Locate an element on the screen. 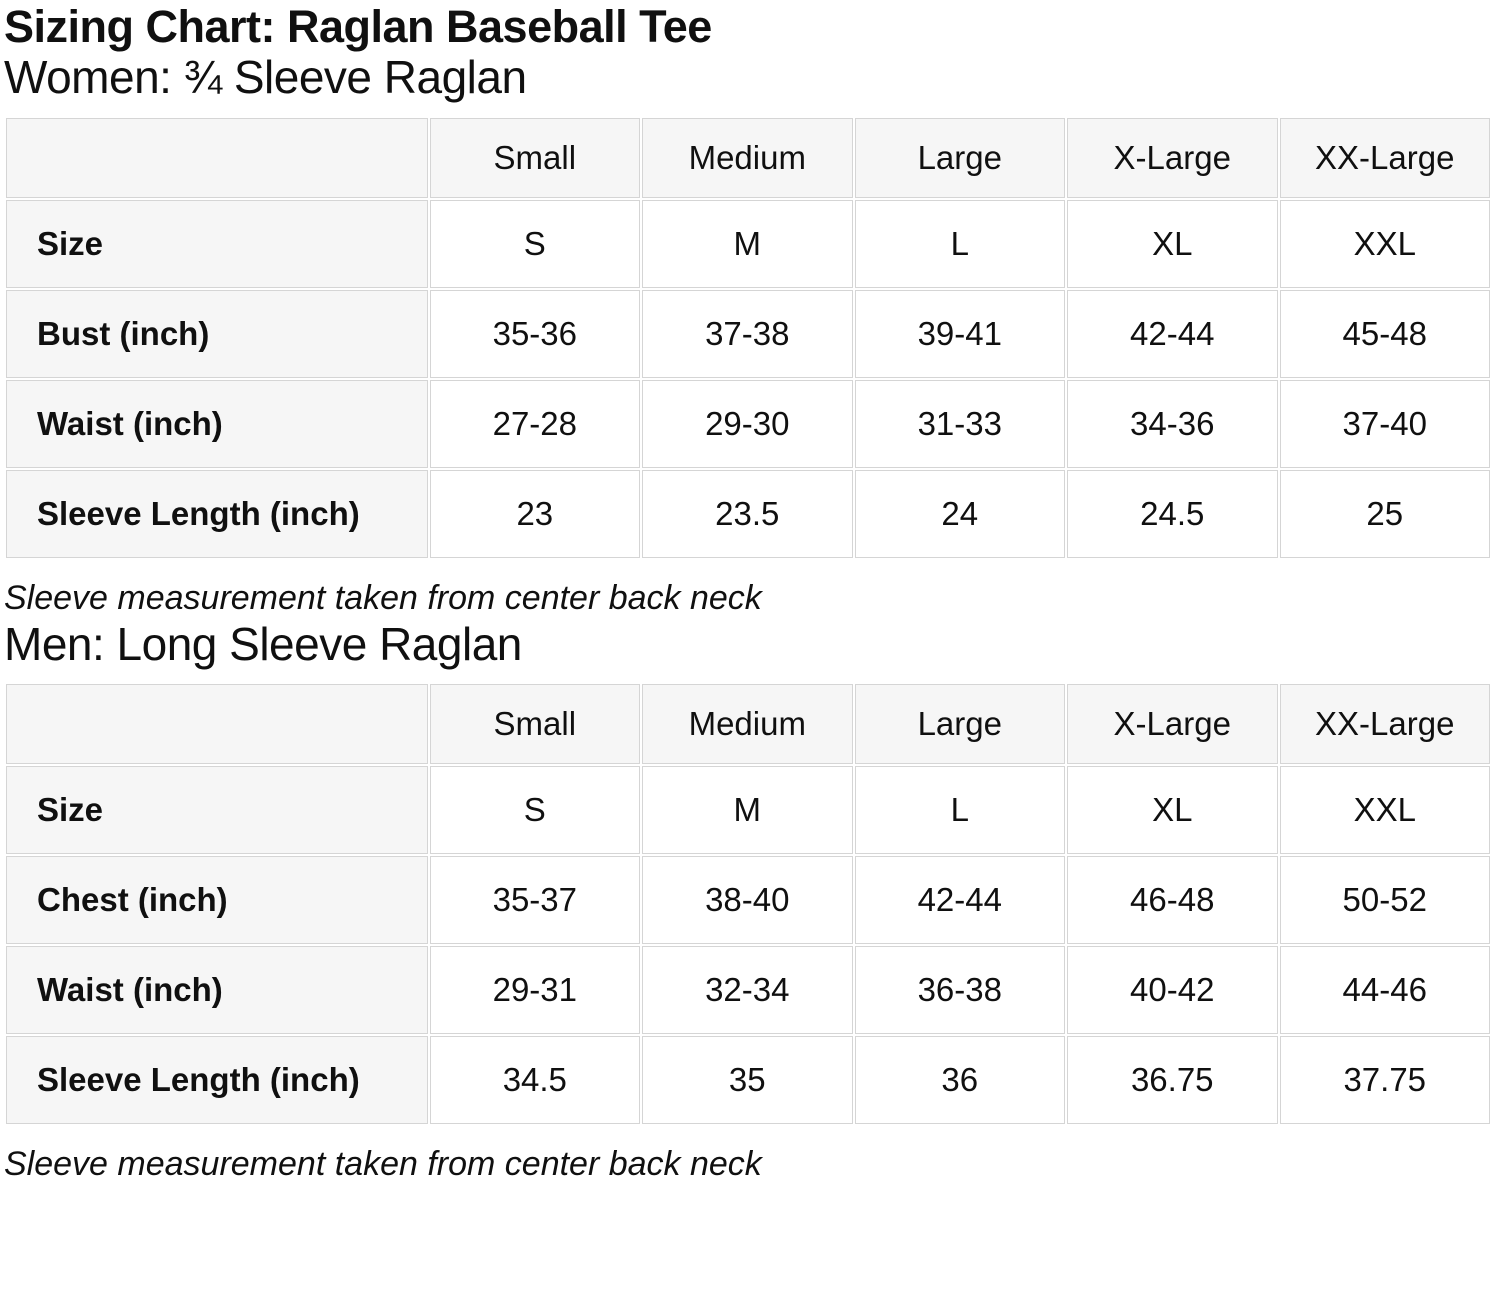  men-chest-m: 38-40 is located at coordinates (747, 900).